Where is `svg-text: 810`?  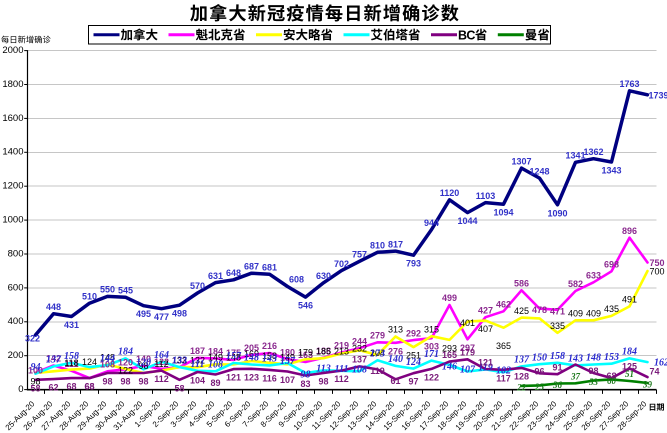 svg-text: 810 is located at coordinates (377, 246).